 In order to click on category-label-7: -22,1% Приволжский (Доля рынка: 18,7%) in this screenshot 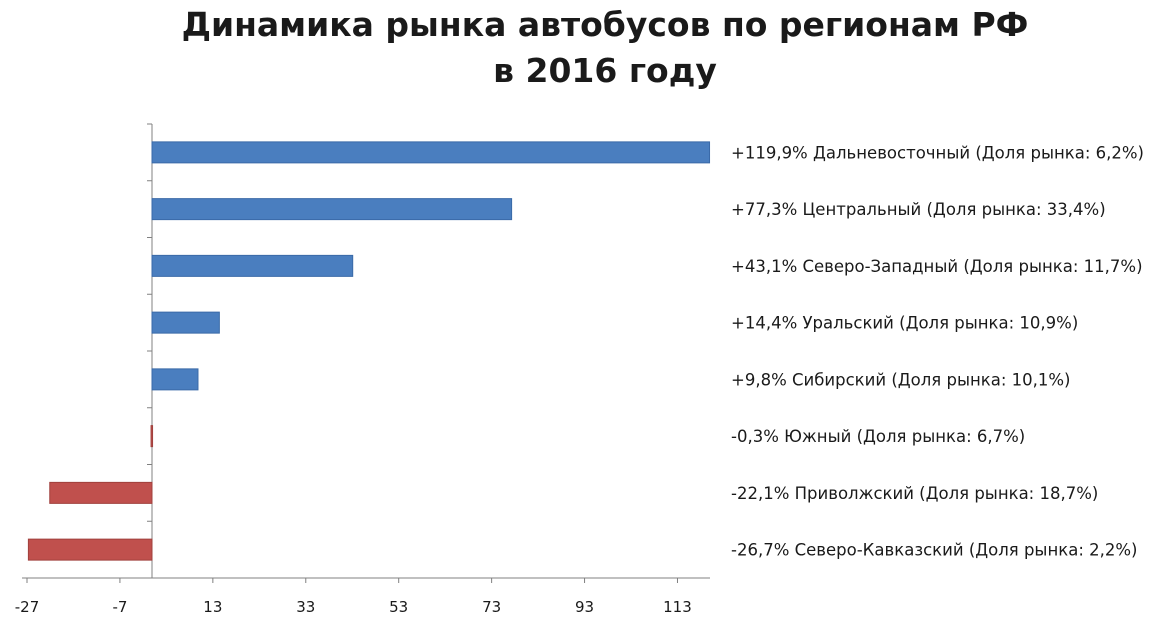, I will do `click(914, 493)`.